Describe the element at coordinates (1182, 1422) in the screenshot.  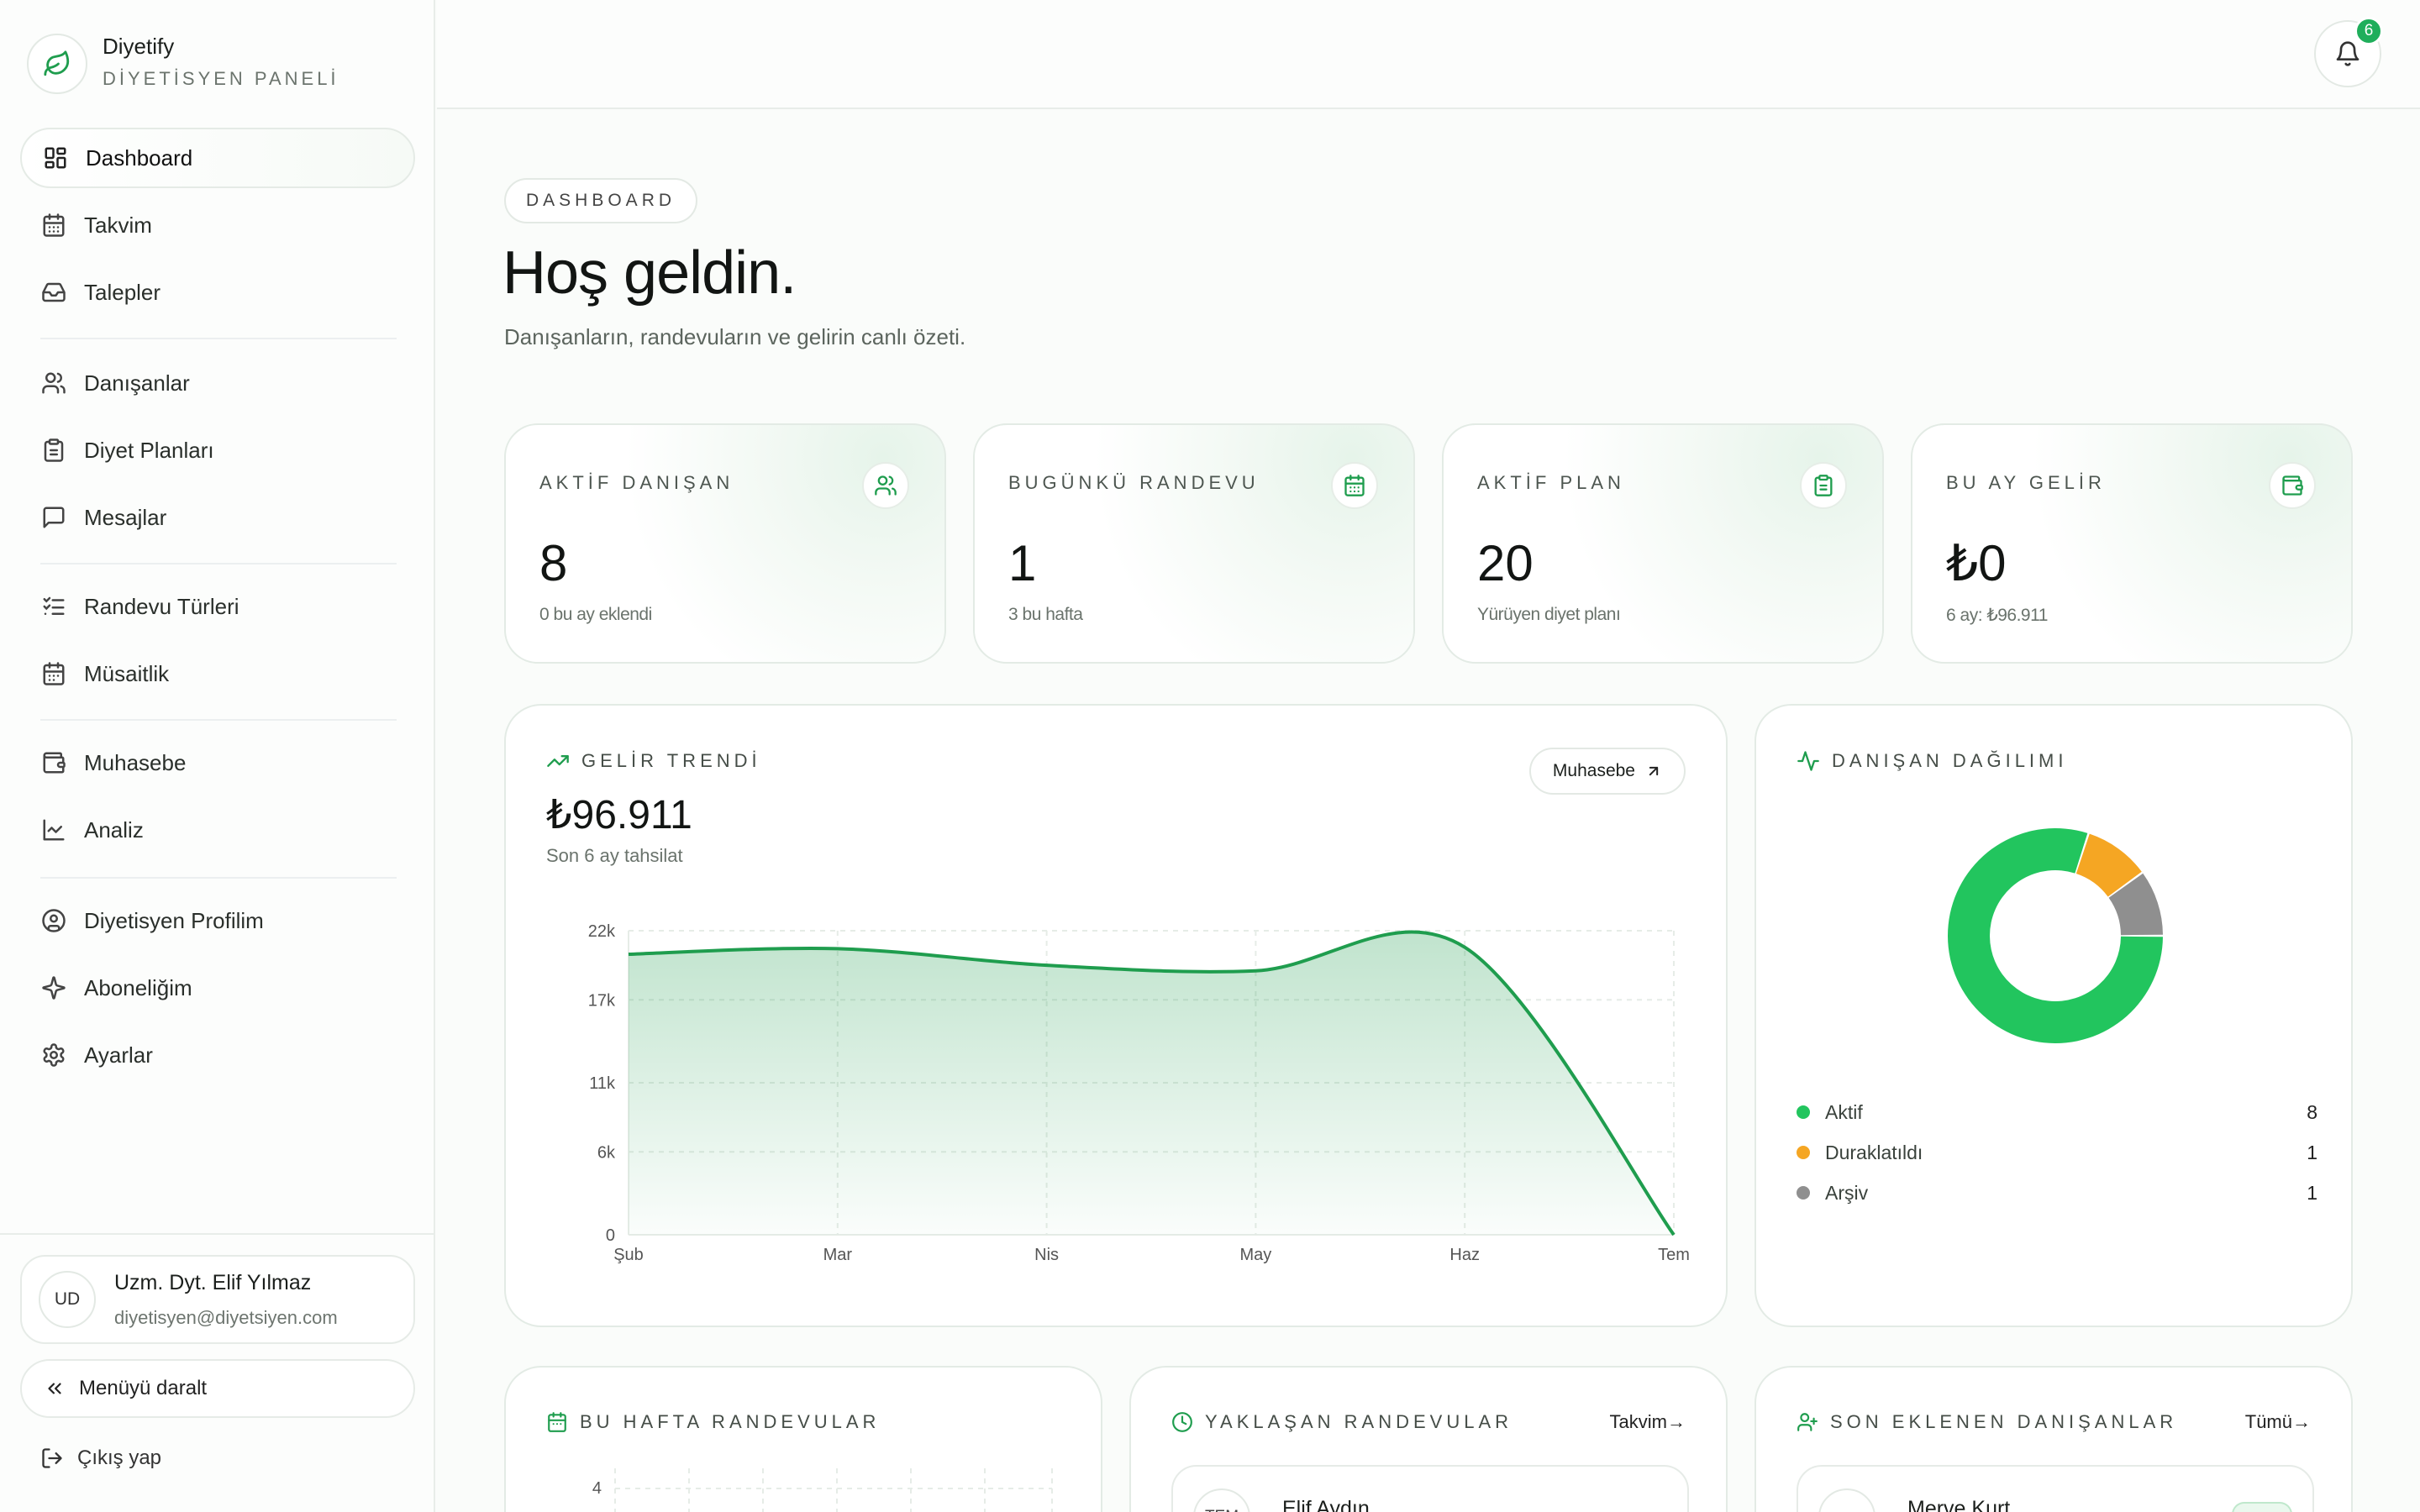
I see `clock-icon` at that location.